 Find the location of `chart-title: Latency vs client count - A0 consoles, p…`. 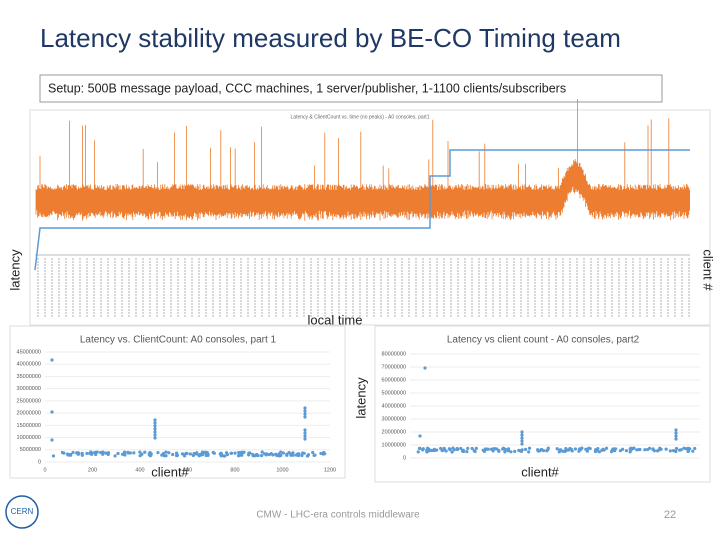

chart-title: Latency vs client count - A0 consoles, p… is located at coordinates (543, 340).